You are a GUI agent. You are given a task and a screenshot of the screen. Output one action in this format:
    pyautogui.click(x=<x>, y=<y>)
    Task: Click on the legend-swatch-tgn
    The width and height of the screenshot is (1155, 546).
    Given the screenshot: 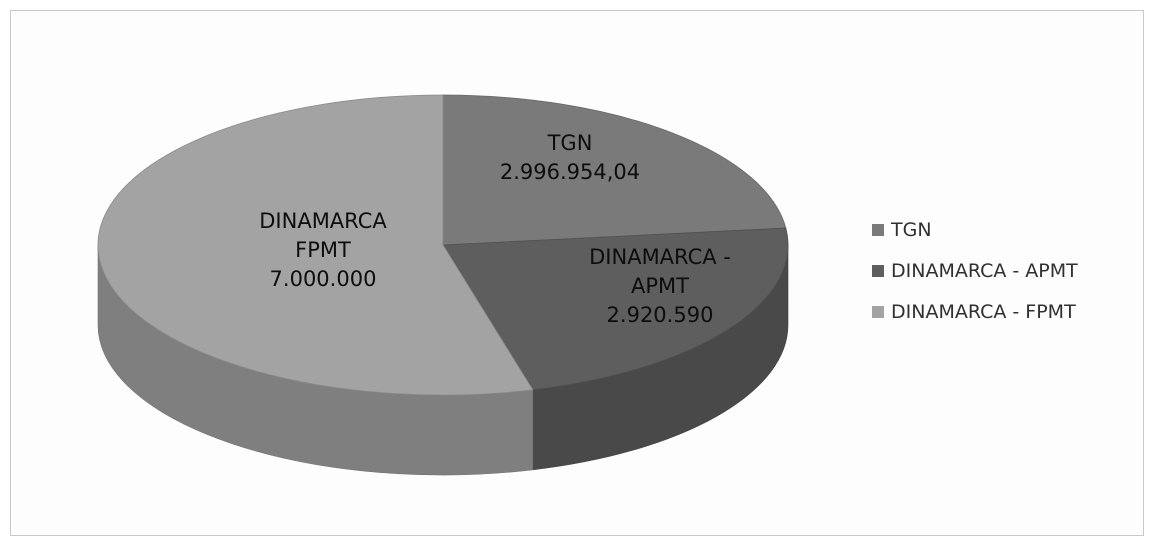 What is the action you would take?
    pyautogui.click(x=878, y=230)
    